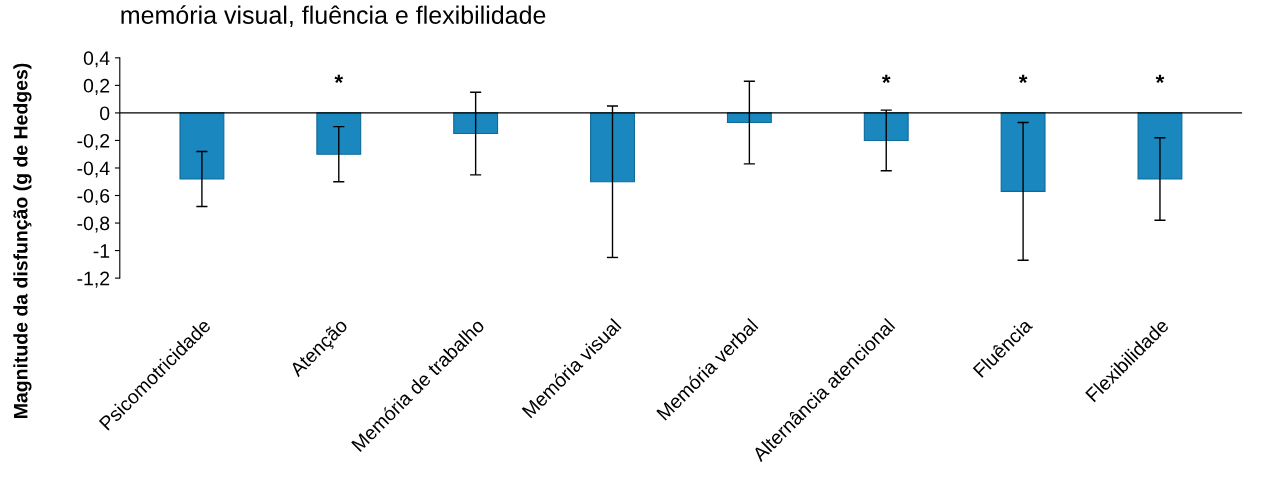 The width and height of the screenshot is (1261, 482). I want to click on y-tick-label: -0,4, so click(93, 169).